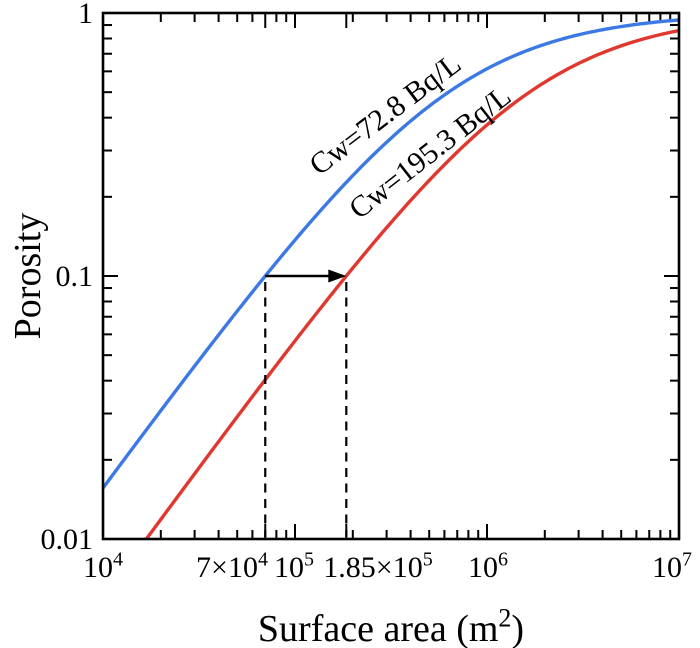 This screenshot has height=648, width=700. I want to click on y-tick-label: 0.1, so click(75, 276).